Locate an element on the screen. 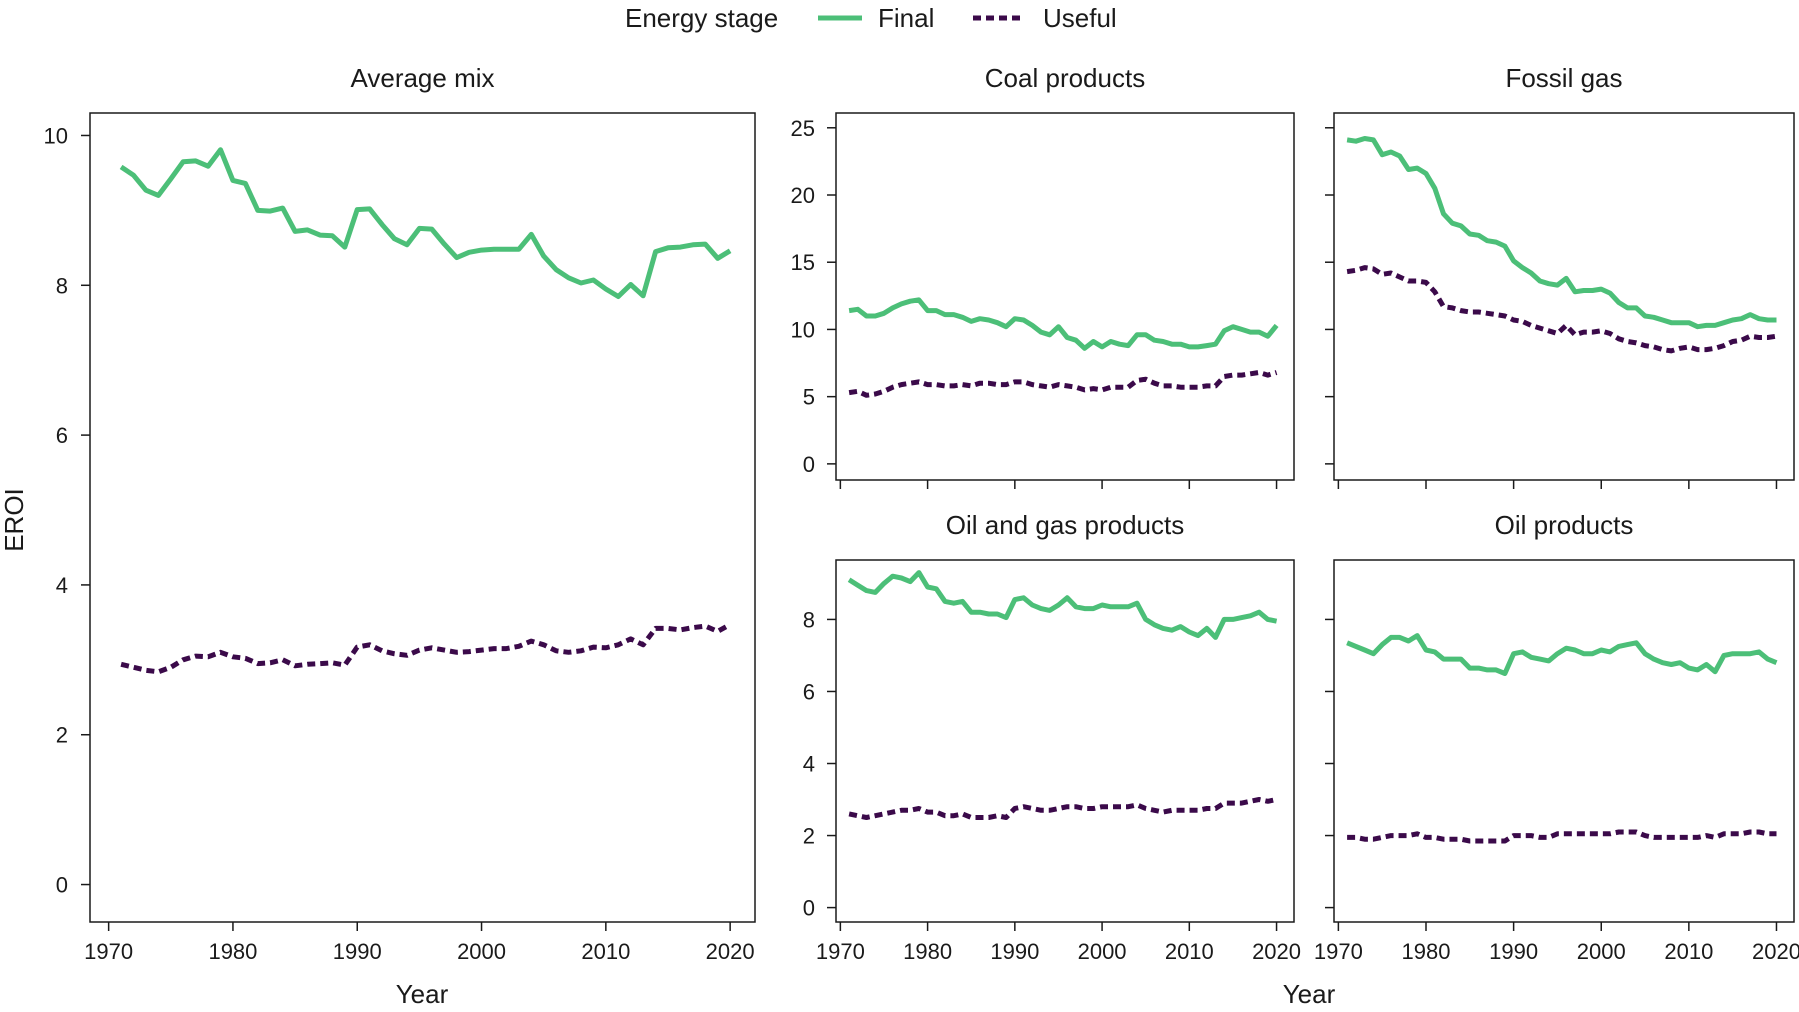 This screenshot has height=1012, width=1799. average-mix-x-tick-label: 1990 is located at coordinates (357, 951).